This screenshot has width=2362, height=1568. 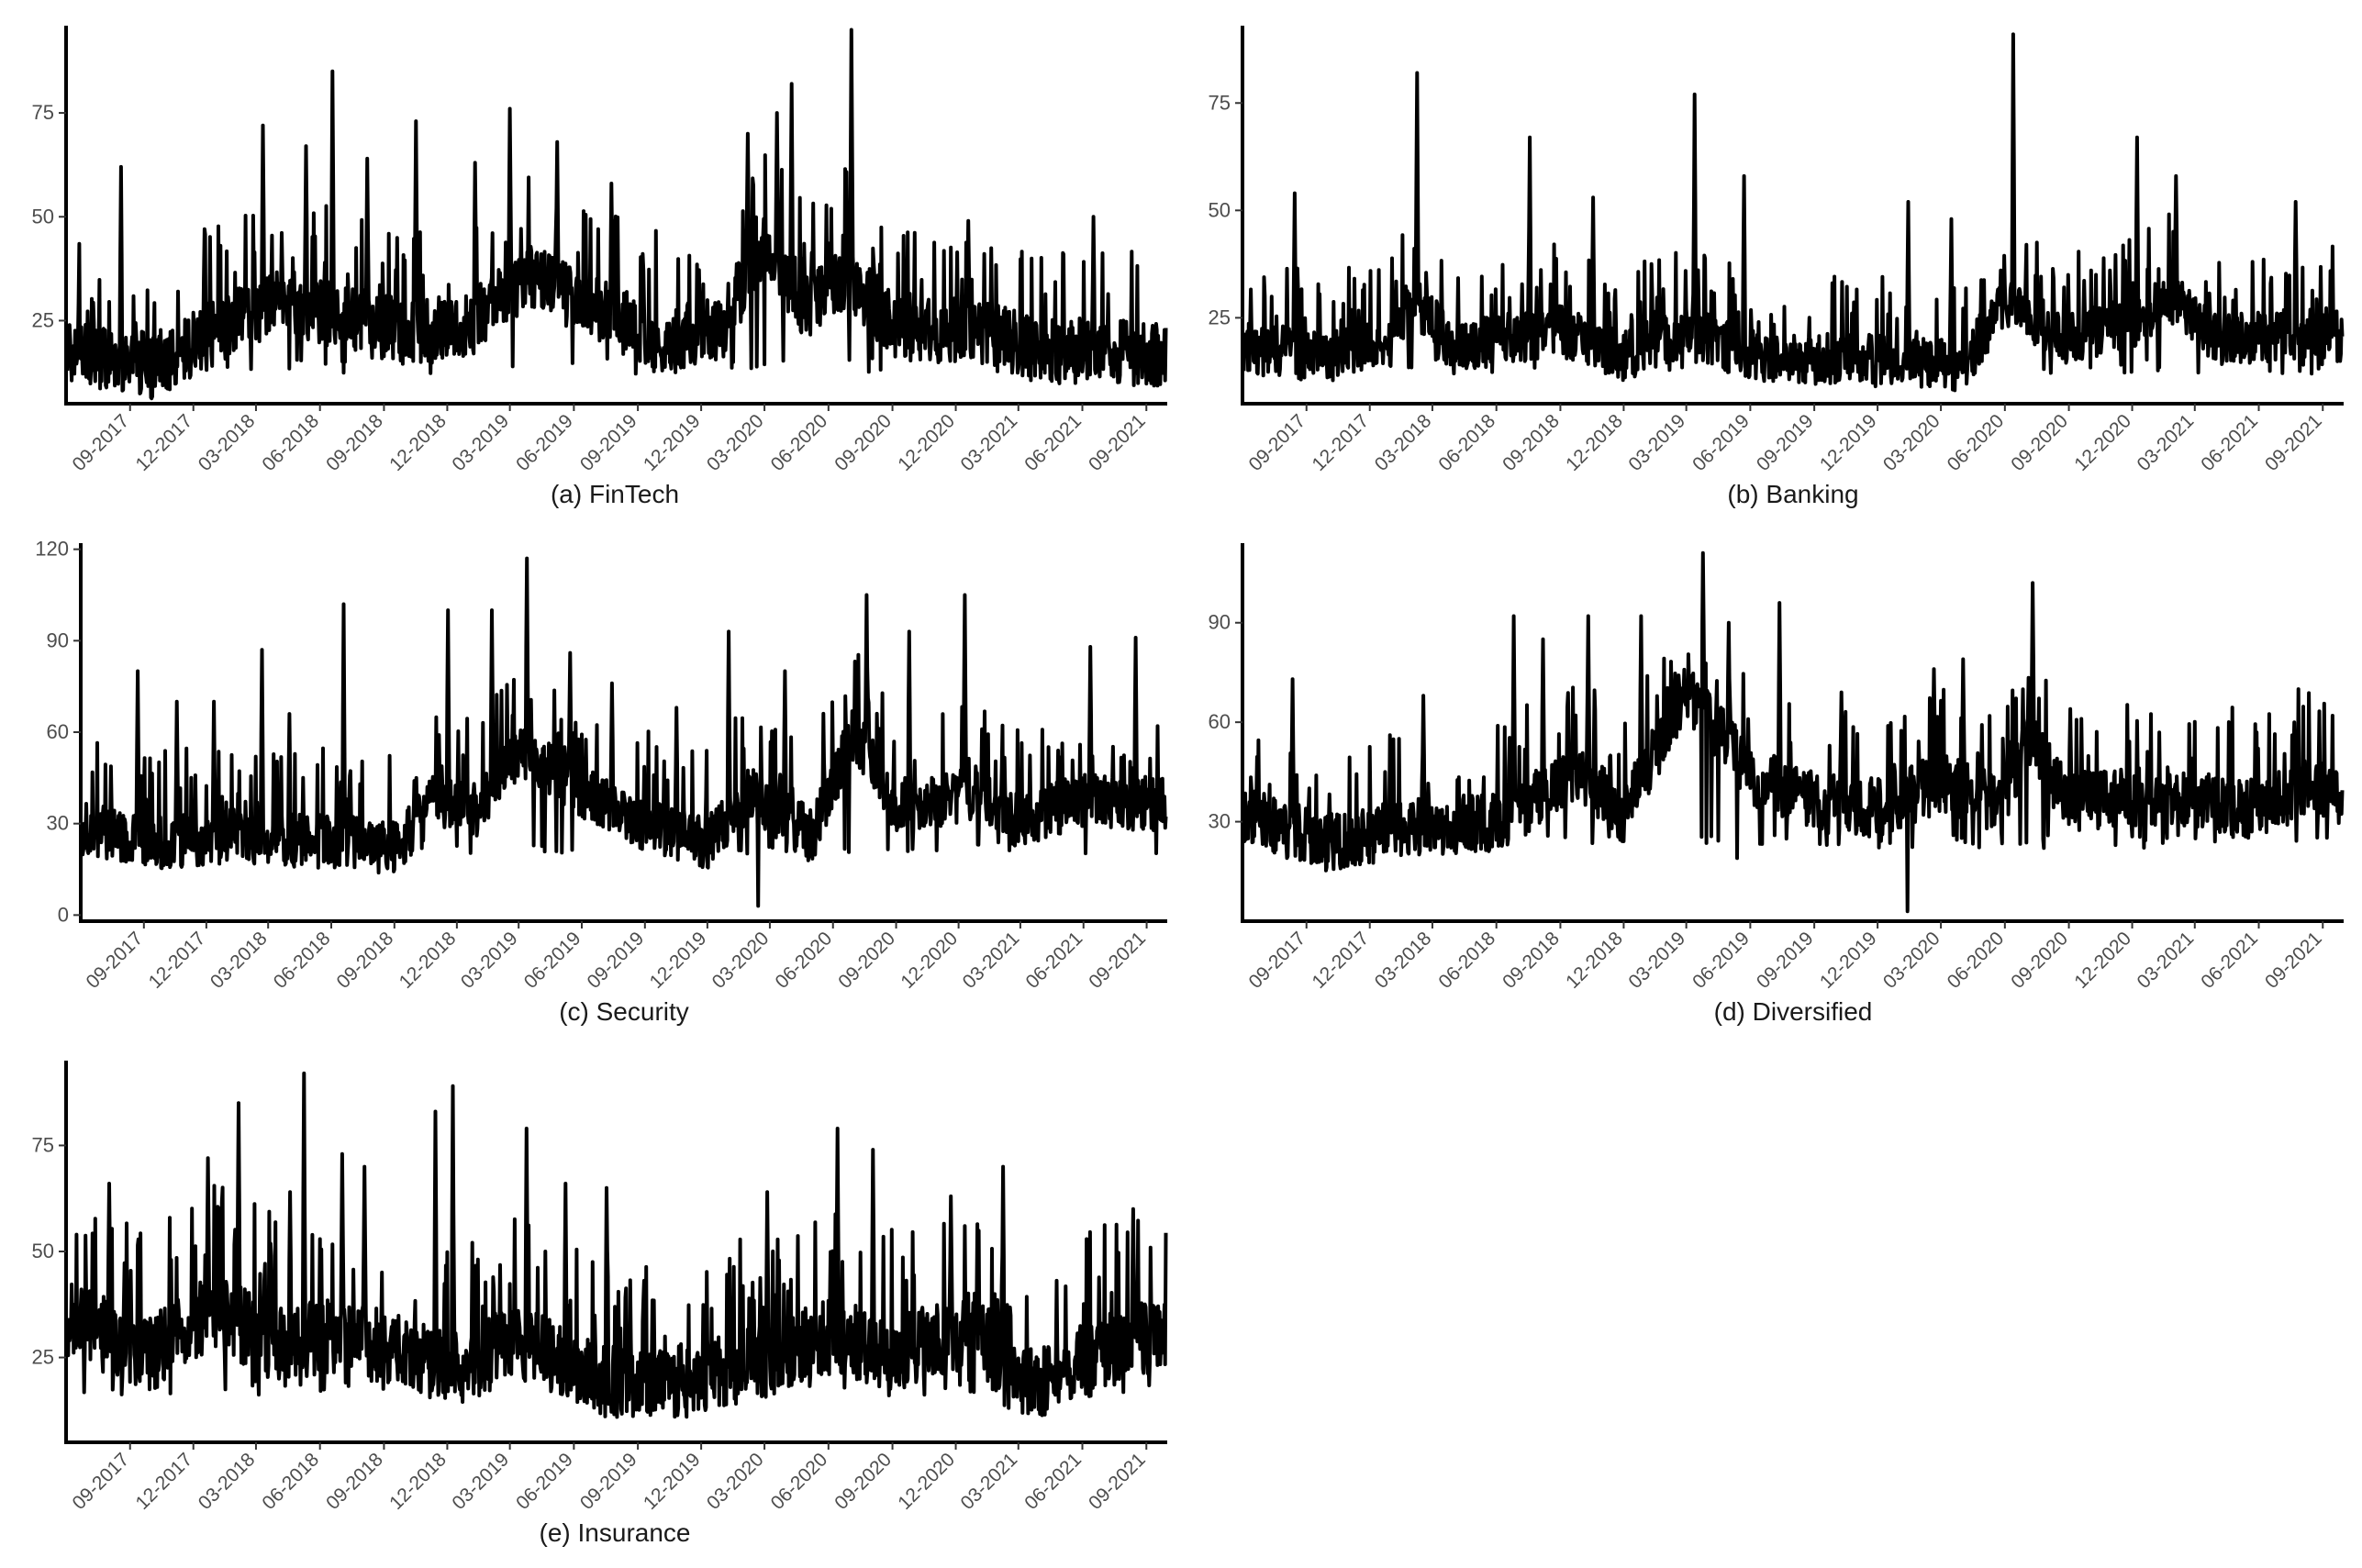 I want to click on chart-caption: (e) Insurance, so click(x=616, y=1532).